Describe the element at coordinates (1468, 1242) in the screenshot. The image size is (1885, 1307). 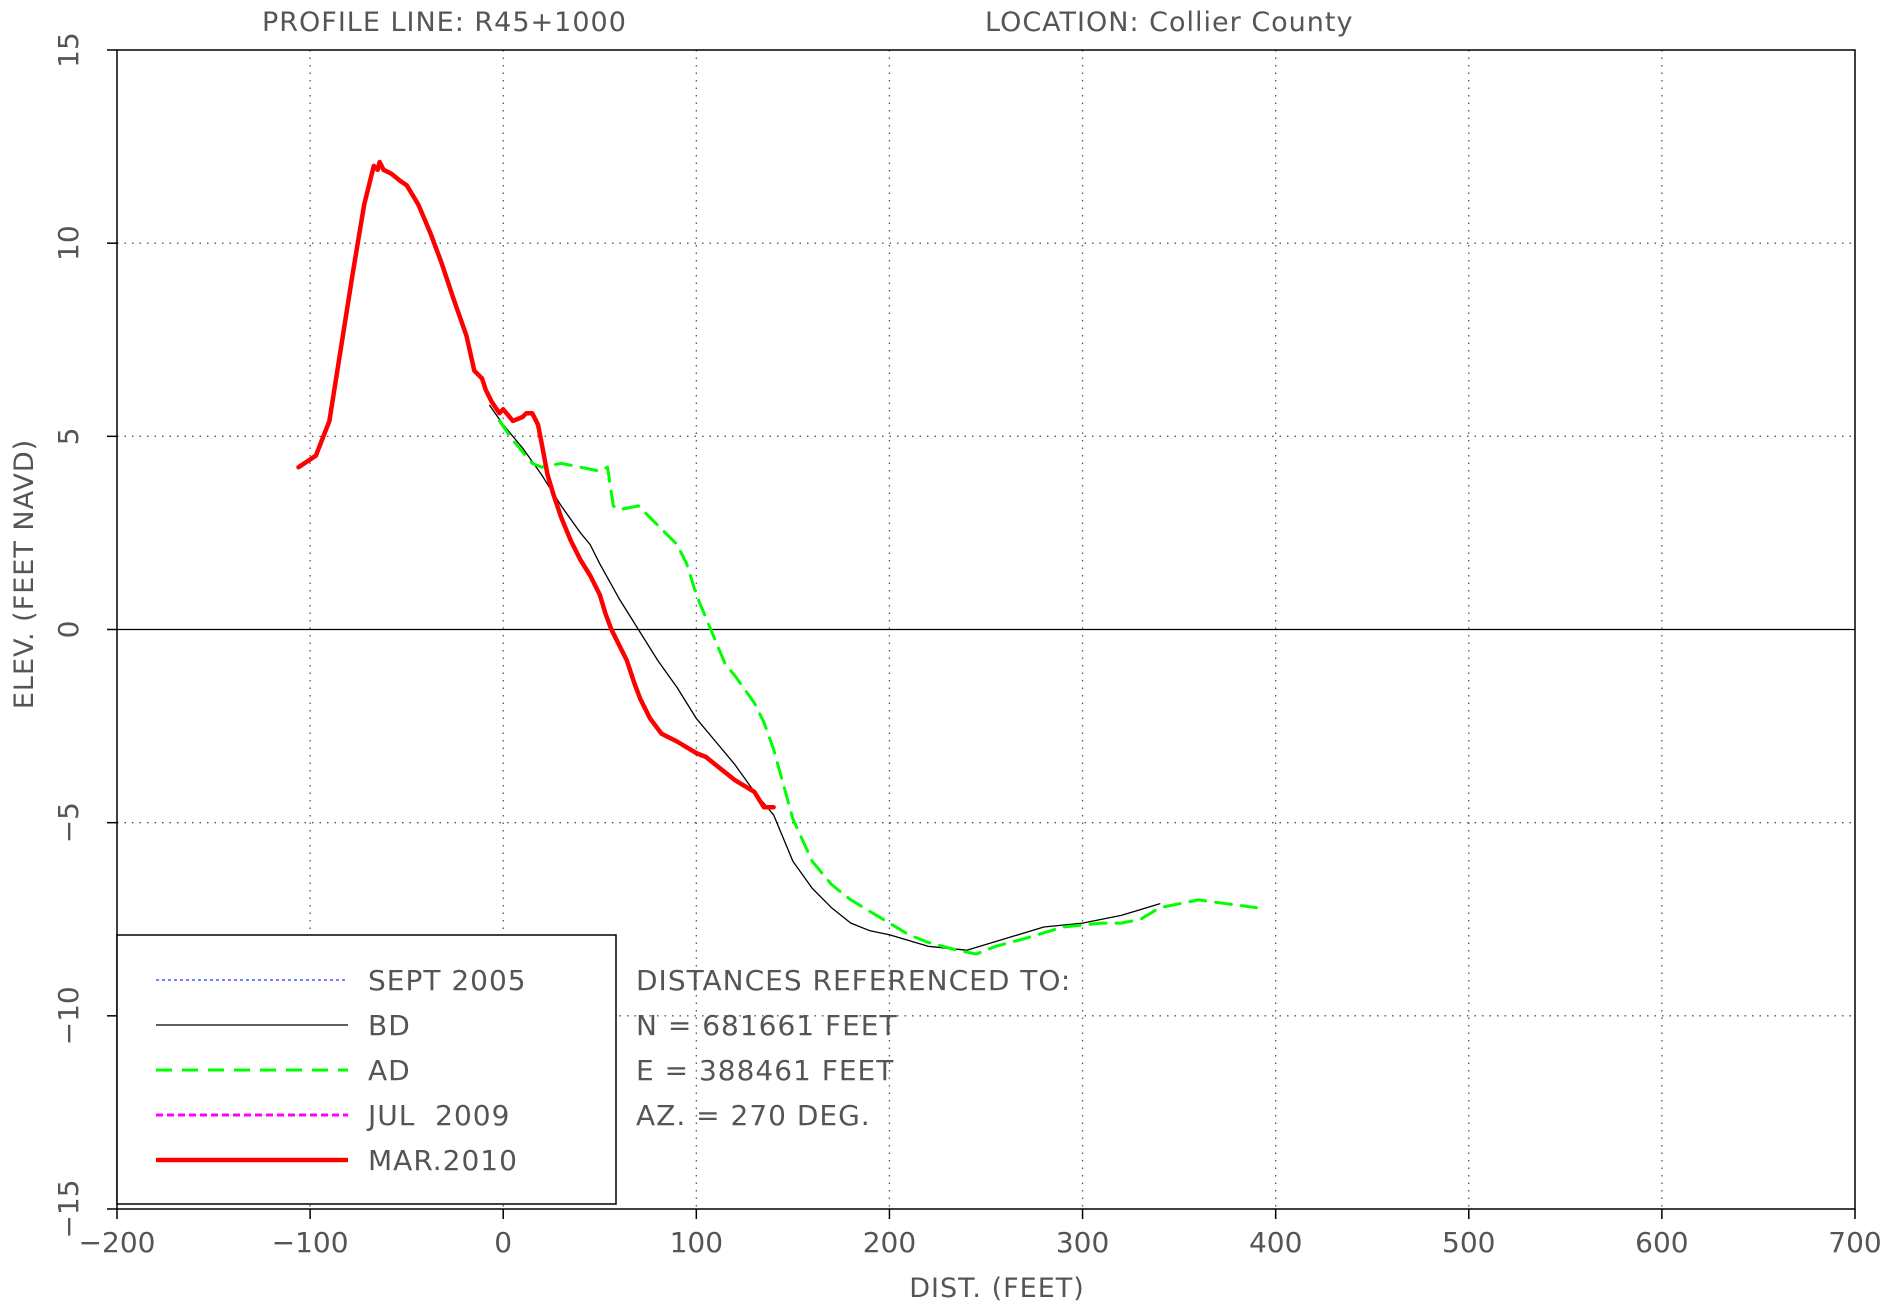
I see `x-tick-label: 500` at that location.